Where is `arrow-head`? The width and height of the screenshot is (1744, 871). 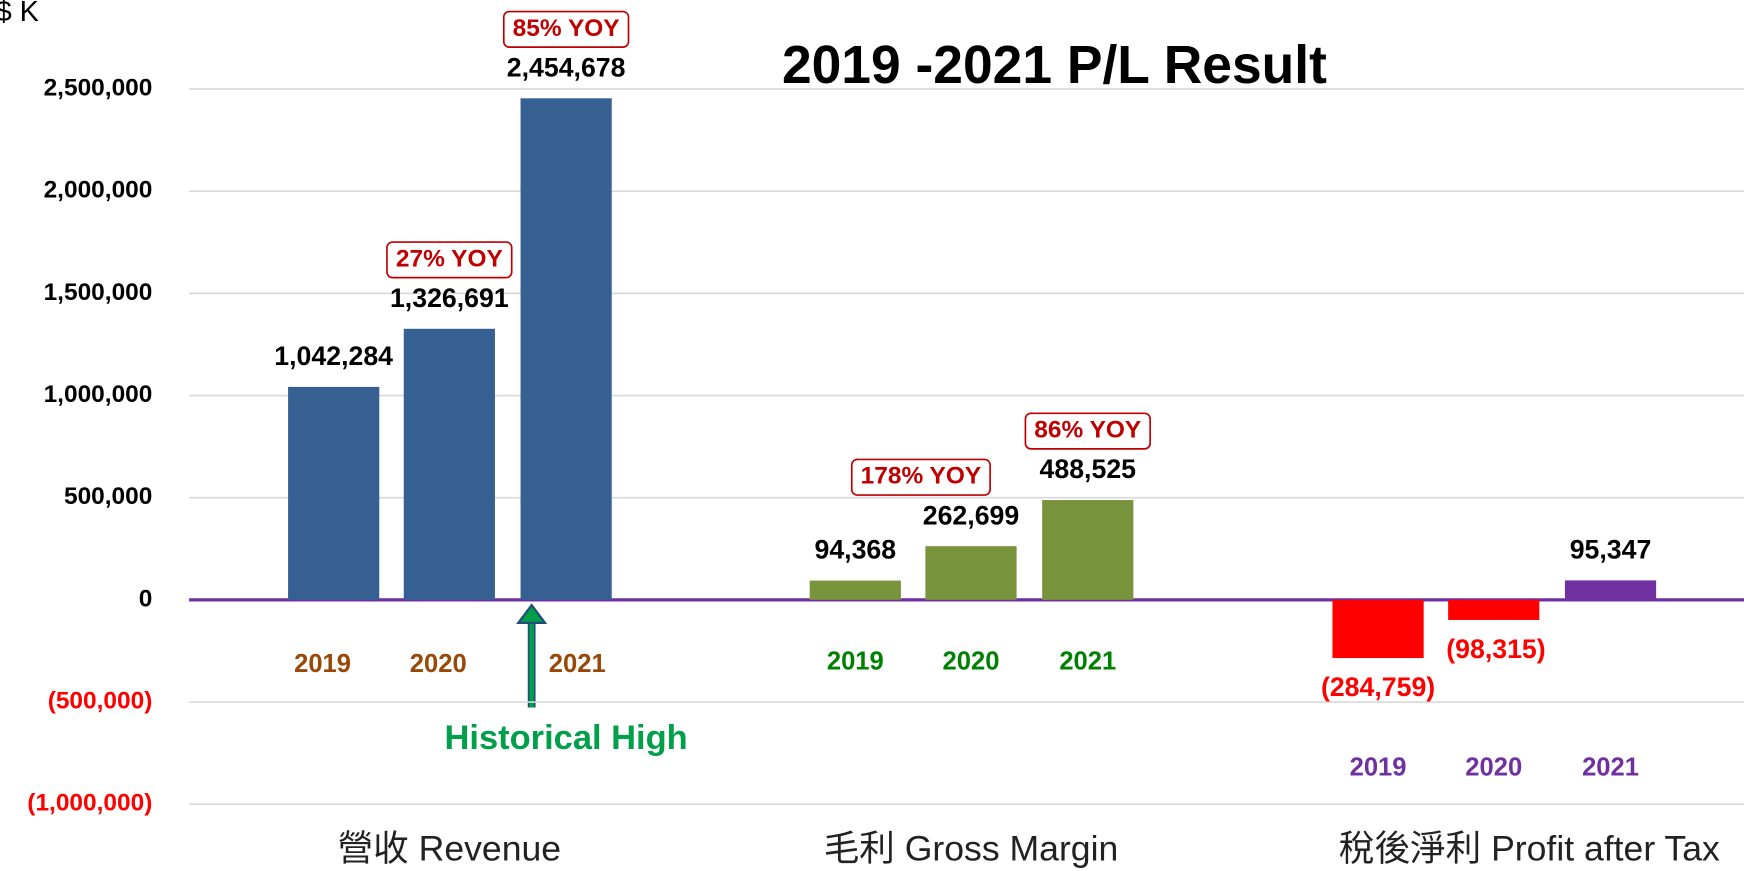 arrow-head is located at coordinates (532, 614).